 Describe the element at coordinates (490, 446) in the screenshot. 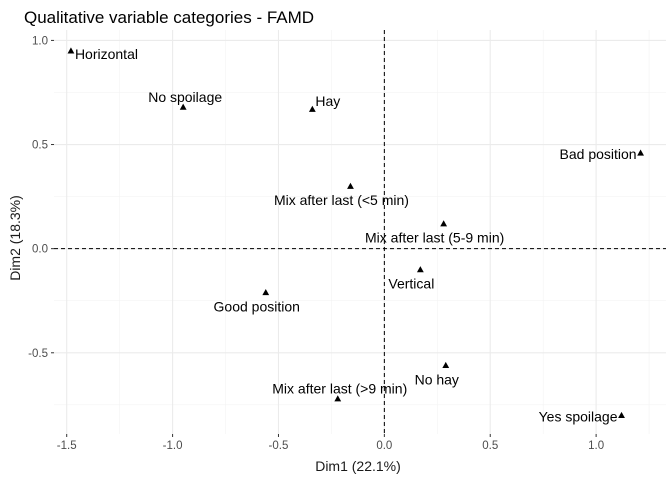

I see `x-tick-label: 0.5` at that location.